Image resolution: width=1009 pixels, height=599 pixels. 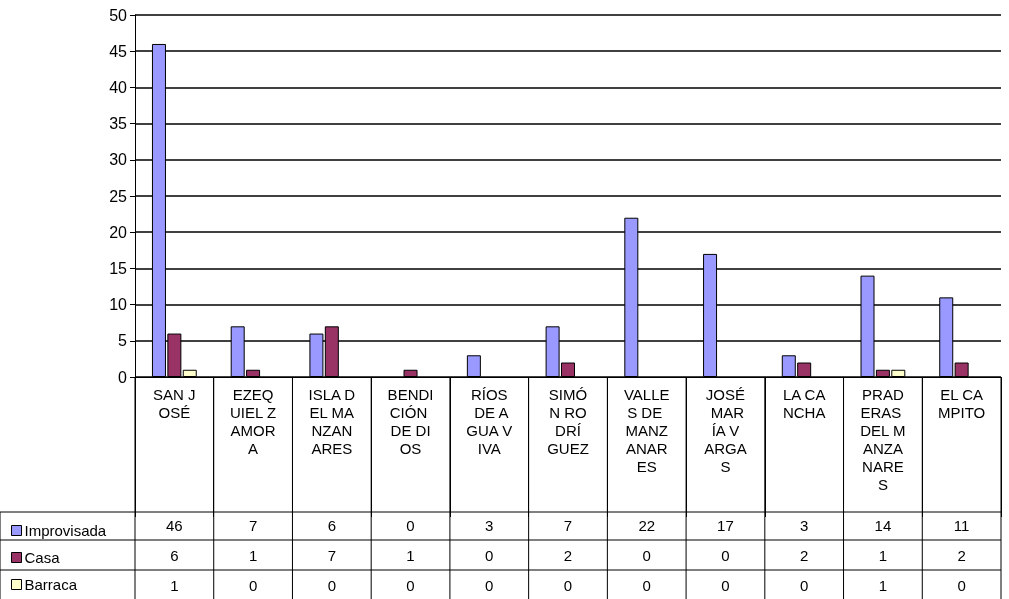 I want to click on y-tick-label: 20, so click(x=118, y=232).